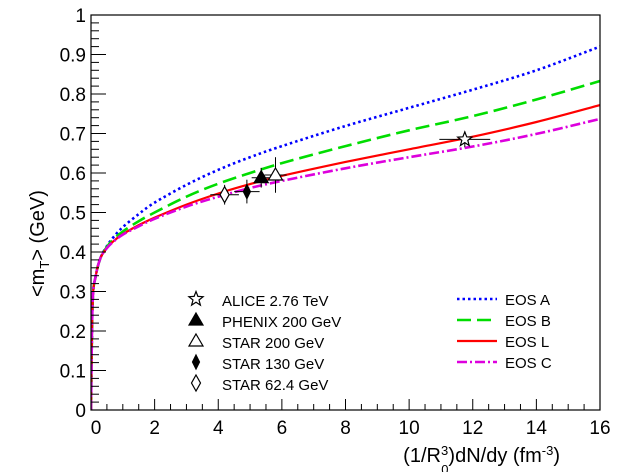 This screenshot has width=626, height=472. Describe the element at coordinates (275, 301) in the screenshot. I see `legend-label: ALICE 2.76 TeV` at that location.